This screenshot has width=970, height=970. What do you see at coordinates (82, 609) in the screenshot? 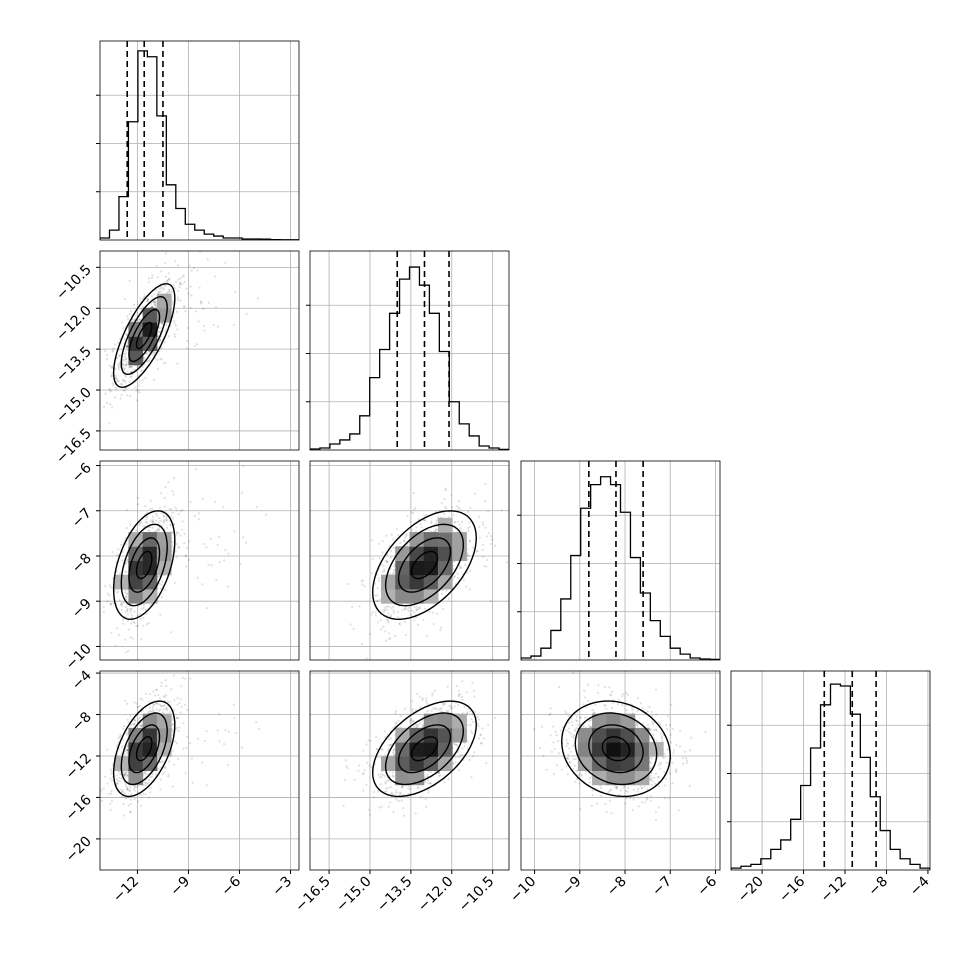
I see `y-tick-label: −9` at bounding box center [82, 609].